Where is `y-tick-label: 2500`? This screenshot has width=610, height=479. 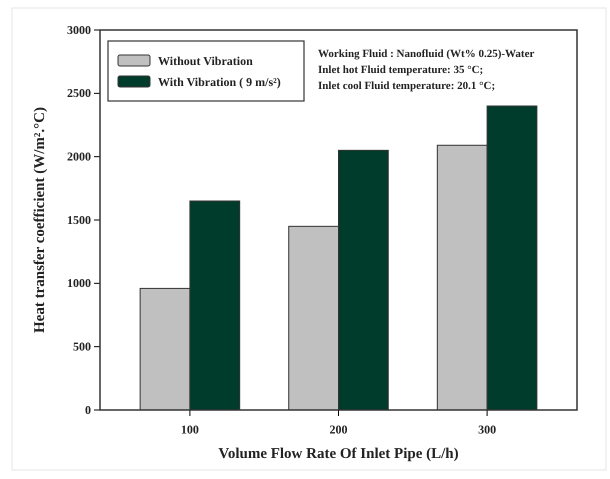
y-tick-label: 2500 is located at coordinates (79, 93).